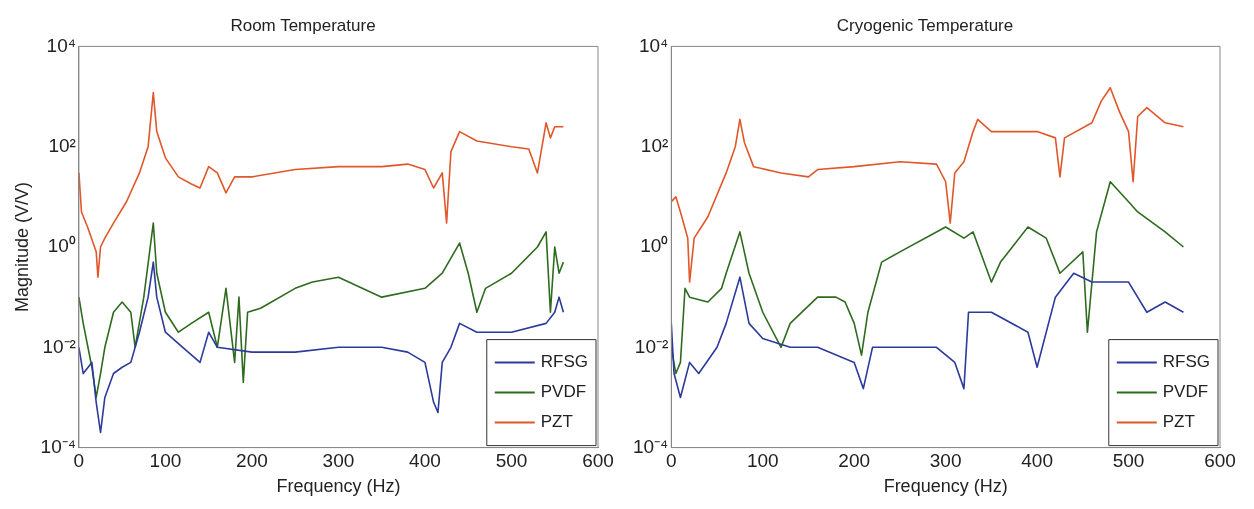  I want to click on y-tick-label: 10⁻⁴, so click(58, 446).